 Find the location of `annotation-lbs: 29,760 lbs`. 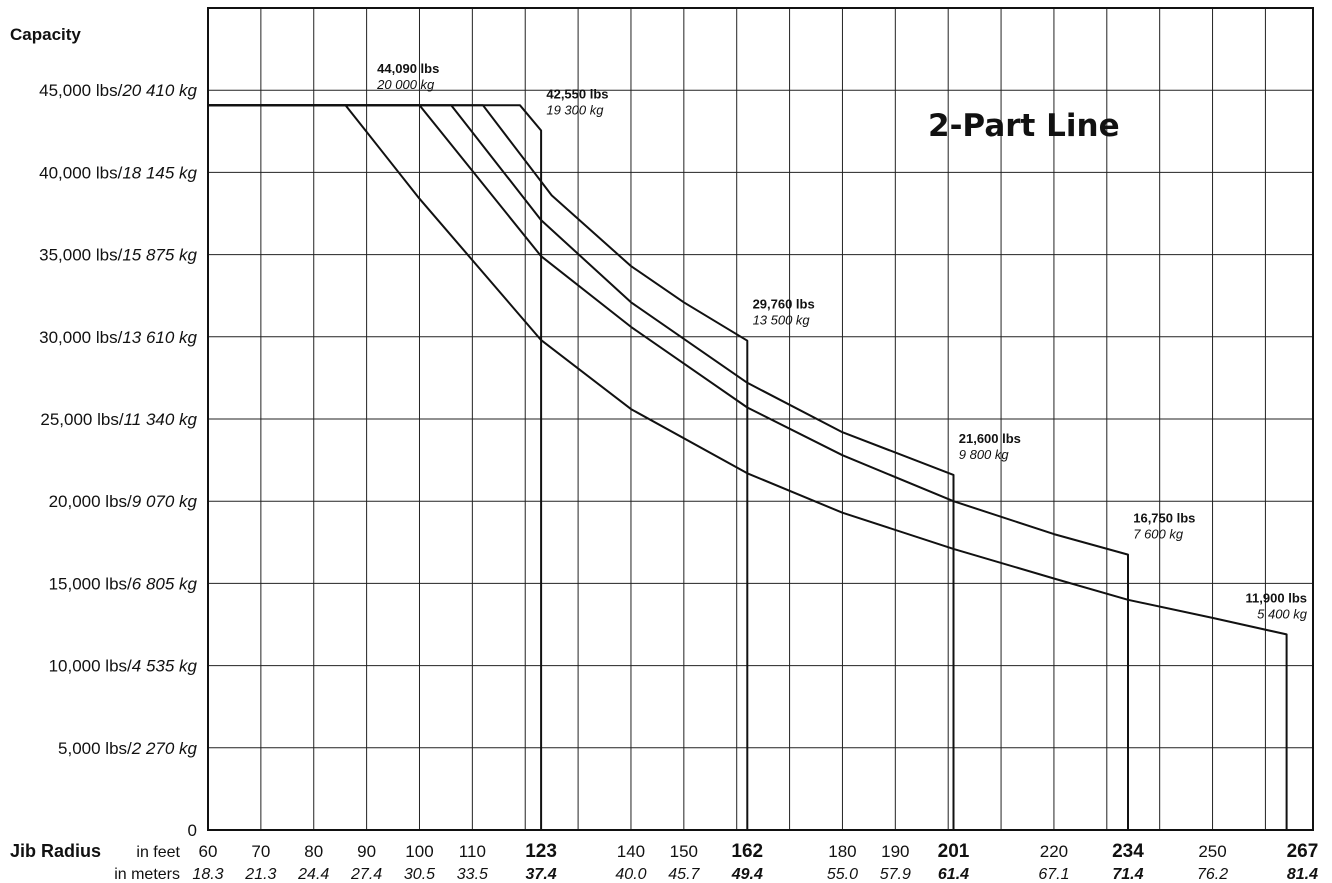

annotation-lbs: 29,760 lbs is located at coordinates (784, 304).